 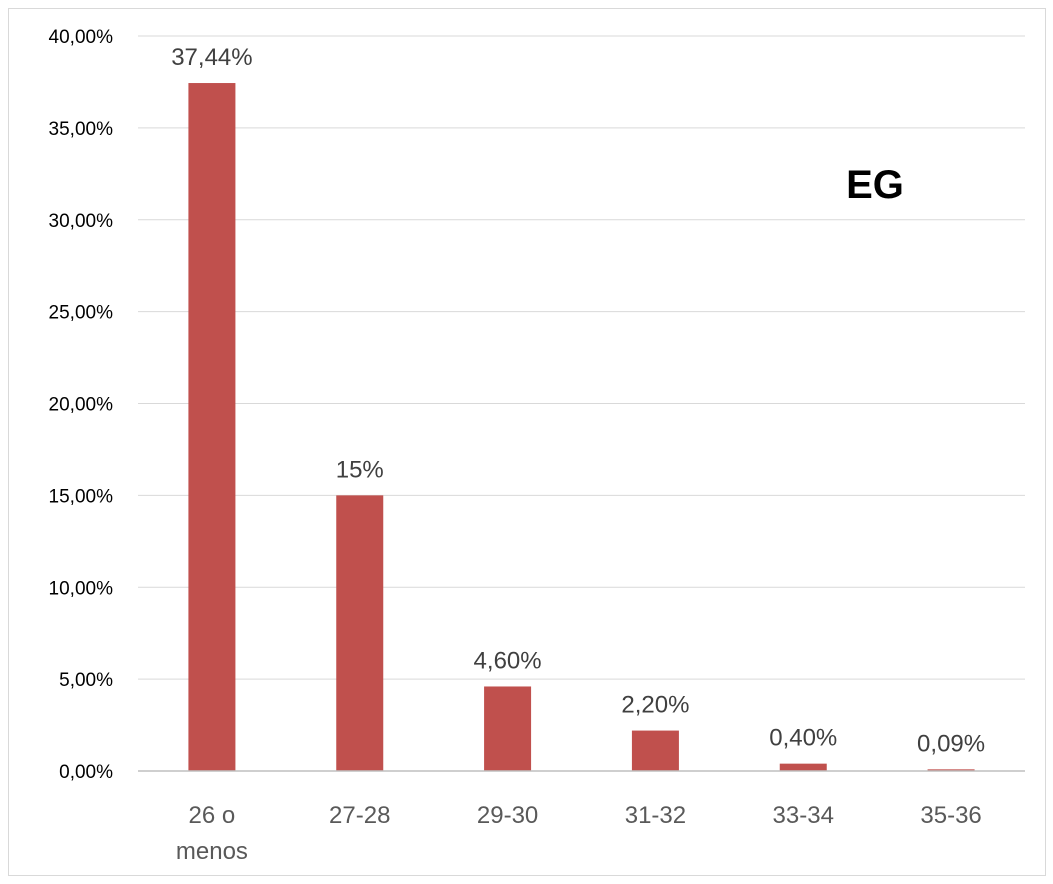 I want to click on y-tick-label: 10,00%, so click(x=81, y=588).